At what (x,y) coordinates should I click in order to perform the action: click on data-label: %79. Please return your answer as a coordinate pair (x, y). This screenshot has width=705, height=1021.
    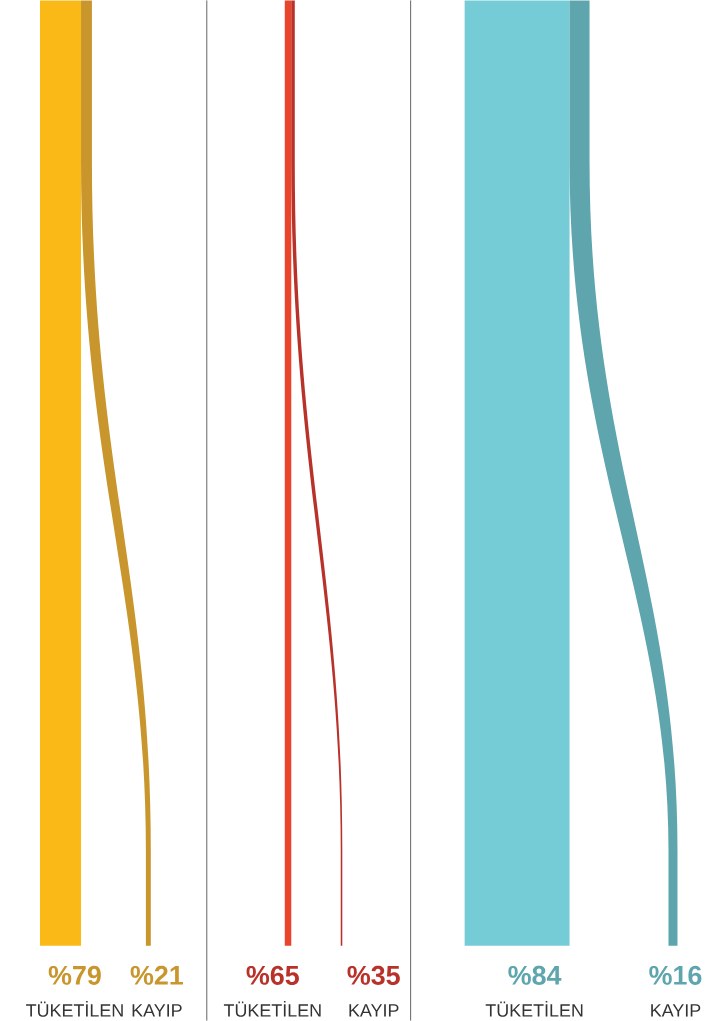
    Looking at the image, I should click on (74, 975).